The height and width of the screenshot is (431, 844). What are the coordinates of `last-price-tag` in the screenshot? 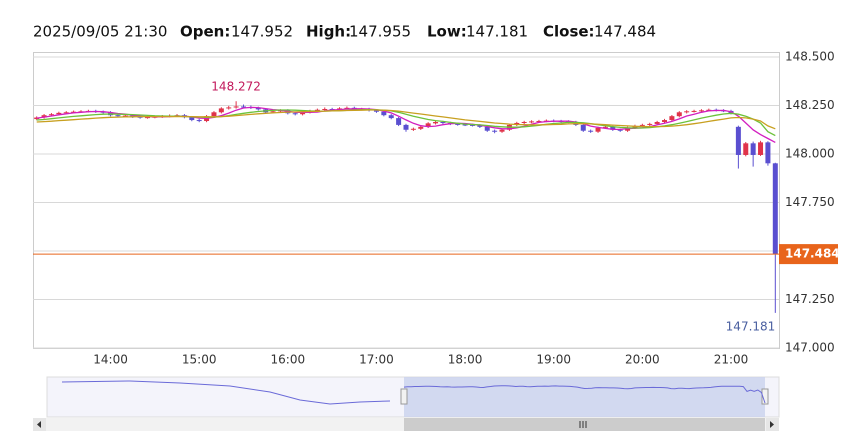 It's located at (808, 254).